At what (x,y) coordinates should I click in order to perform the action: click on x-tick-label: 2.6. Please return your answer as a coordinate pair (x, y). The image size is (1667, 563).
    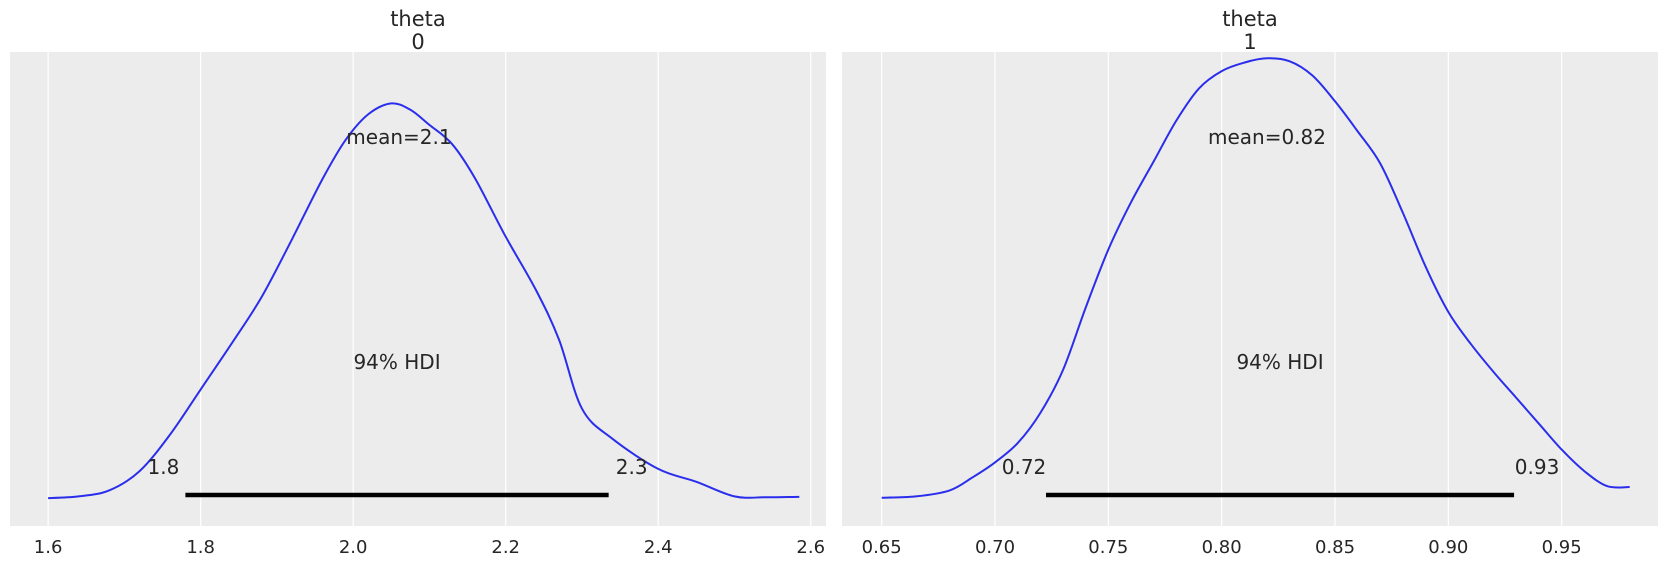
    Looking at the image, I should click on (810, 547).